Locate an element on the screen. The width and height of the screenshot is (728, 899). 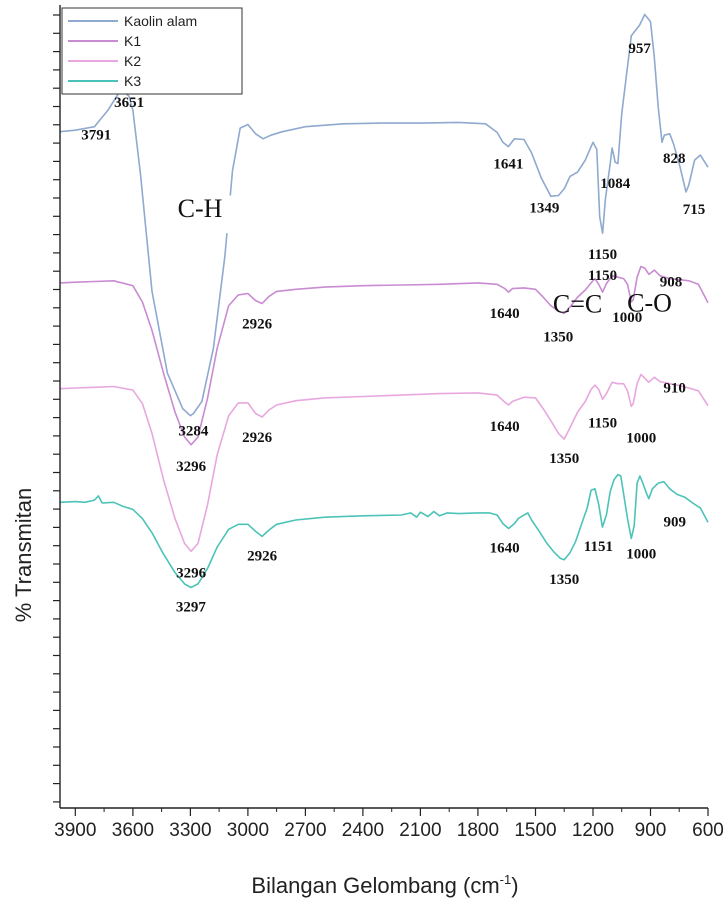
legend-label-2: K1 is located at coordinates (132, 41).